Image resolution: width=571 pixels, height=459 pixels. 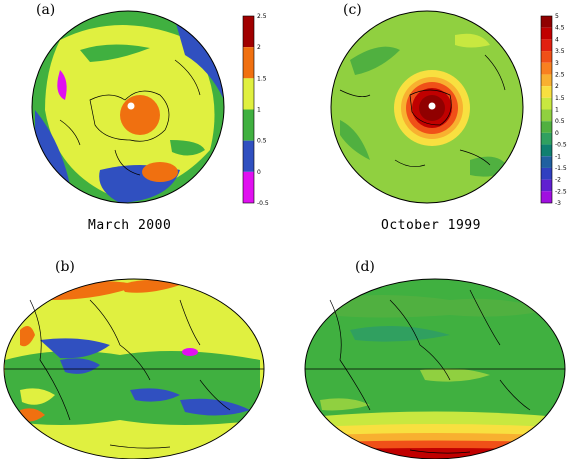 I want to click on colorbar-a-tick-label: 0.5, so click(x=262, y=141).